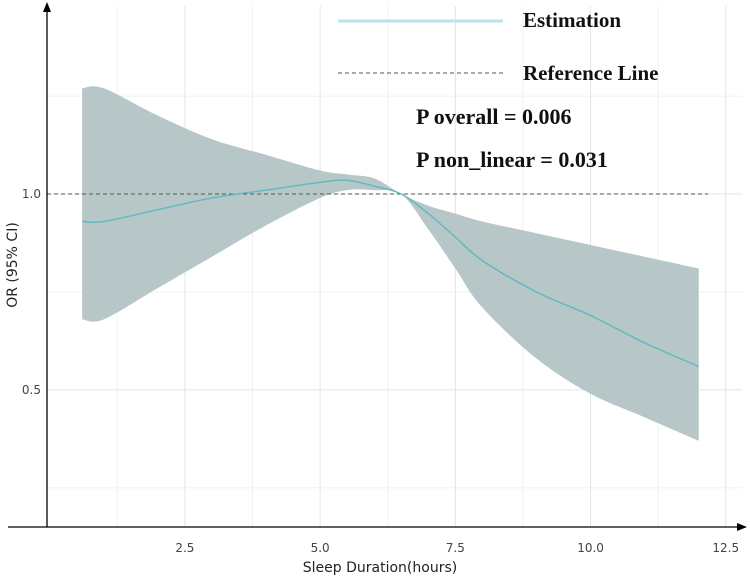 The width and height of the screenshot is (750, 583). I want to click on x-axis-arrow, so click(742, 527).